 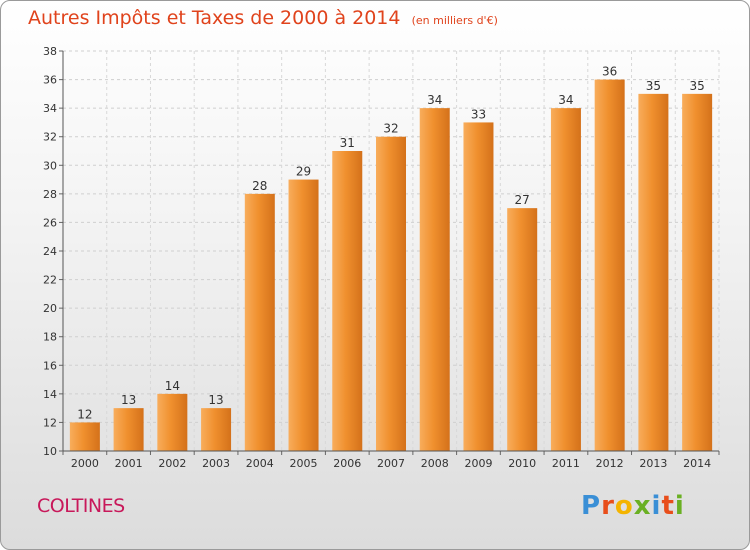 I want to click on y-tick-label: 26, so click(x=50, y=222).